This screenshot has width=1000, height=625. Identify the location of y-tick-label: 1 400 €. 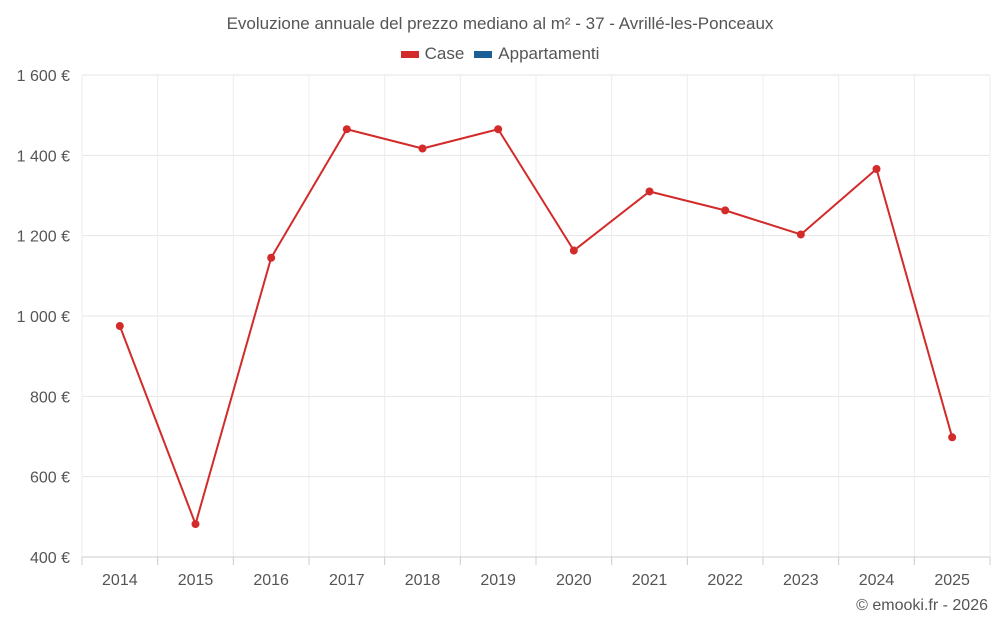
(43, 156).